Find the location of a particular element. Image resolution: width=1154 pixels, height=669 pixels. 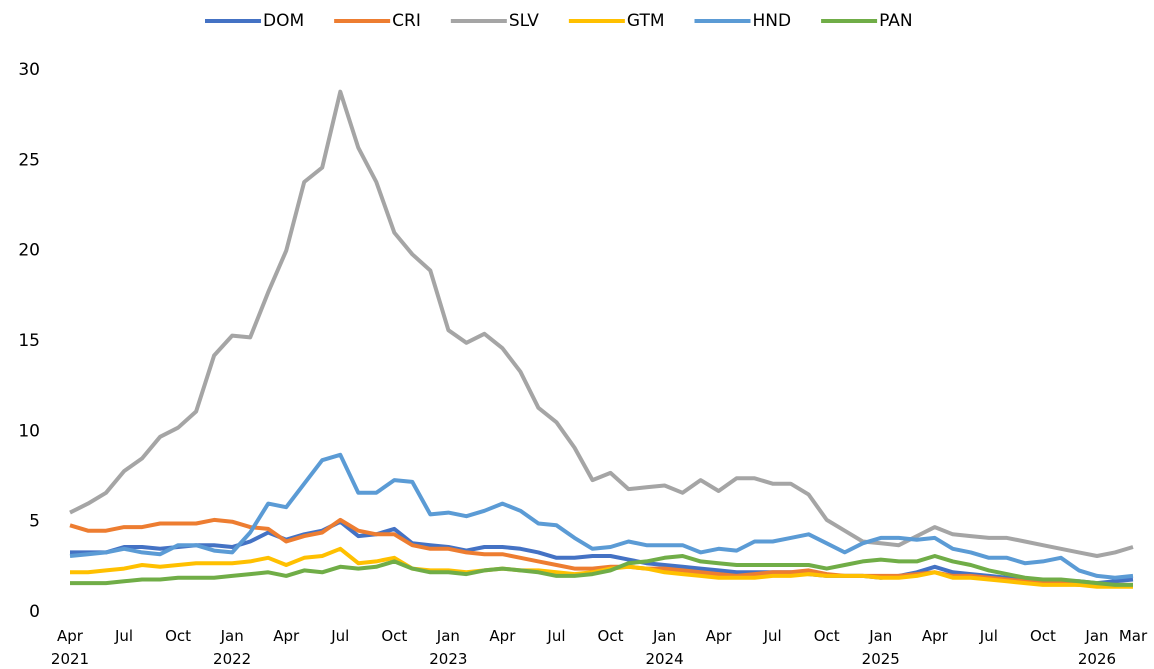

x-tick-label: Jan 2023 is located at coordinates (448, 647).